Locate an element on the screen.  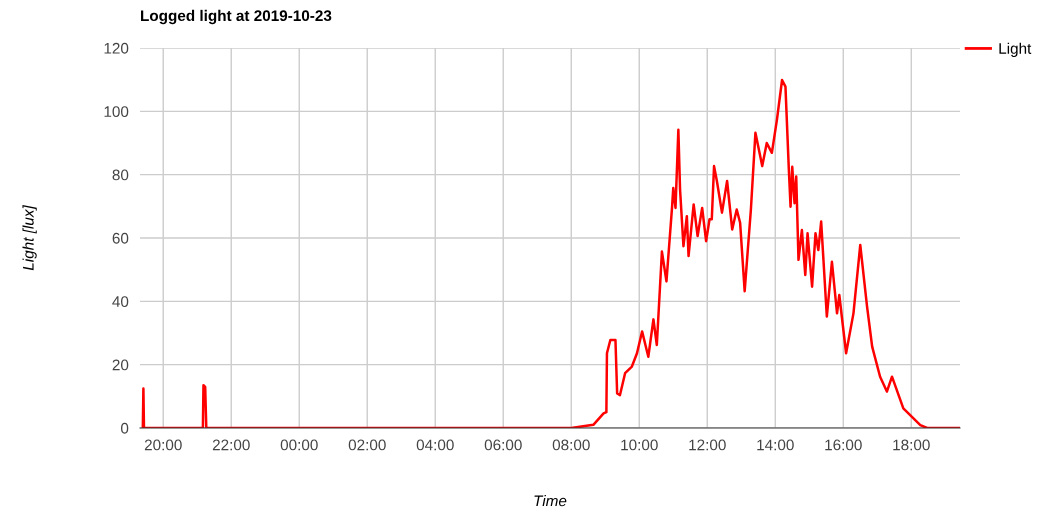
y-tick-label: 40 is located at coordinates (120, 302).